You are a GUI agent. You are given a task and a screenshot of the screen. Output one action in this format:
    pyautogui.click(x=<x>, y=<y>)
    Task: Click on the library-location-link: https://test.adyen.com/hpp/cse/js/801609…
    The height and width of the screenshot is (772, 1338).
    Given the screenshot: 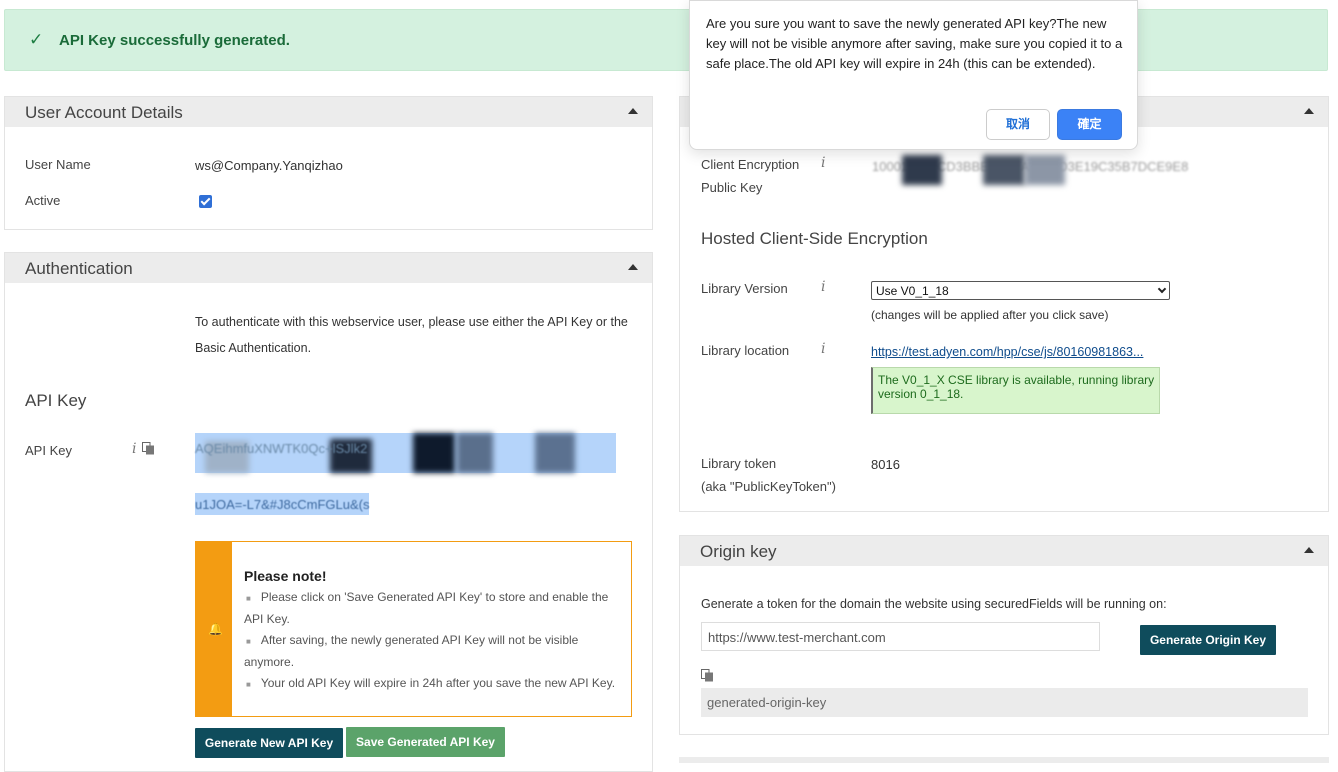 What is the action you would take?
    pyautogui.click(x=1007, y=352)
    